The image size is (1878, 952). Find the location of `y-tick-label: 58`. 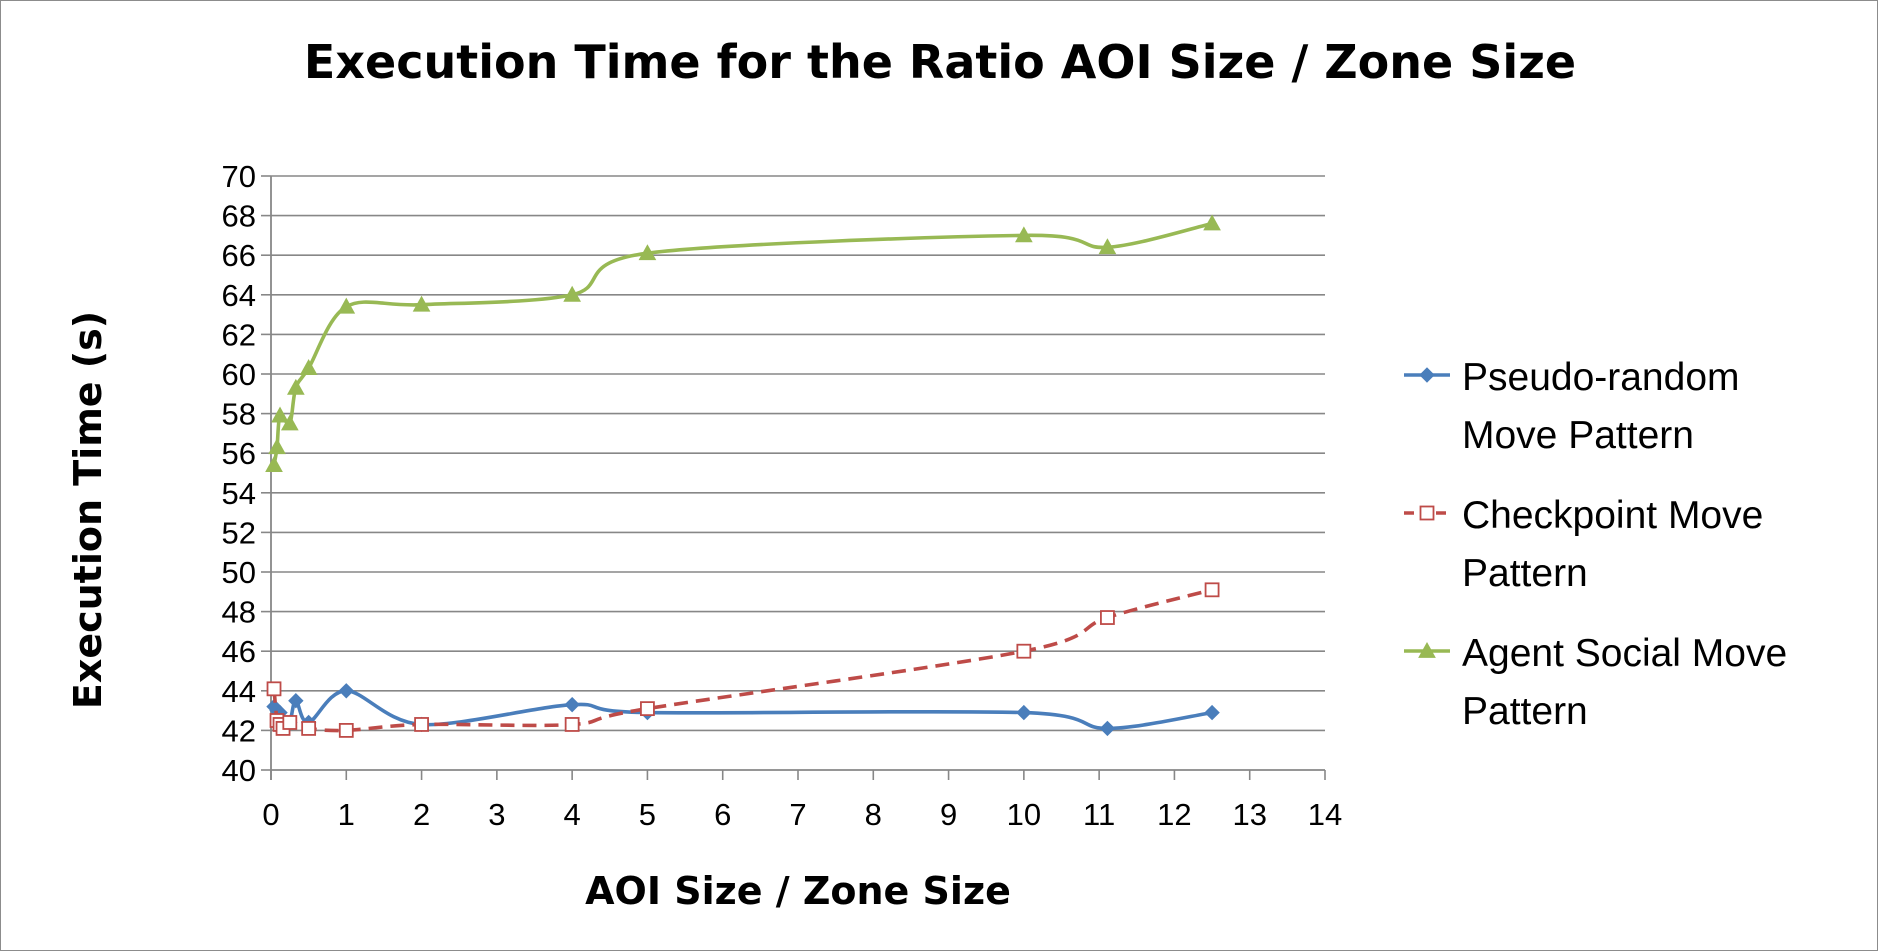

y-tick-label: 58 is located at coordinates (239, 414).